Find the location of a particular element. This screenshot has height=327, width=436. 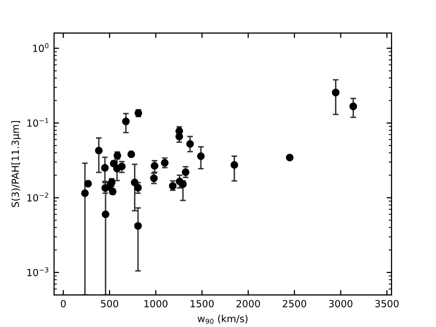

y-tick-label: 10$^{−1}$ is located at coordinates (37, 122).